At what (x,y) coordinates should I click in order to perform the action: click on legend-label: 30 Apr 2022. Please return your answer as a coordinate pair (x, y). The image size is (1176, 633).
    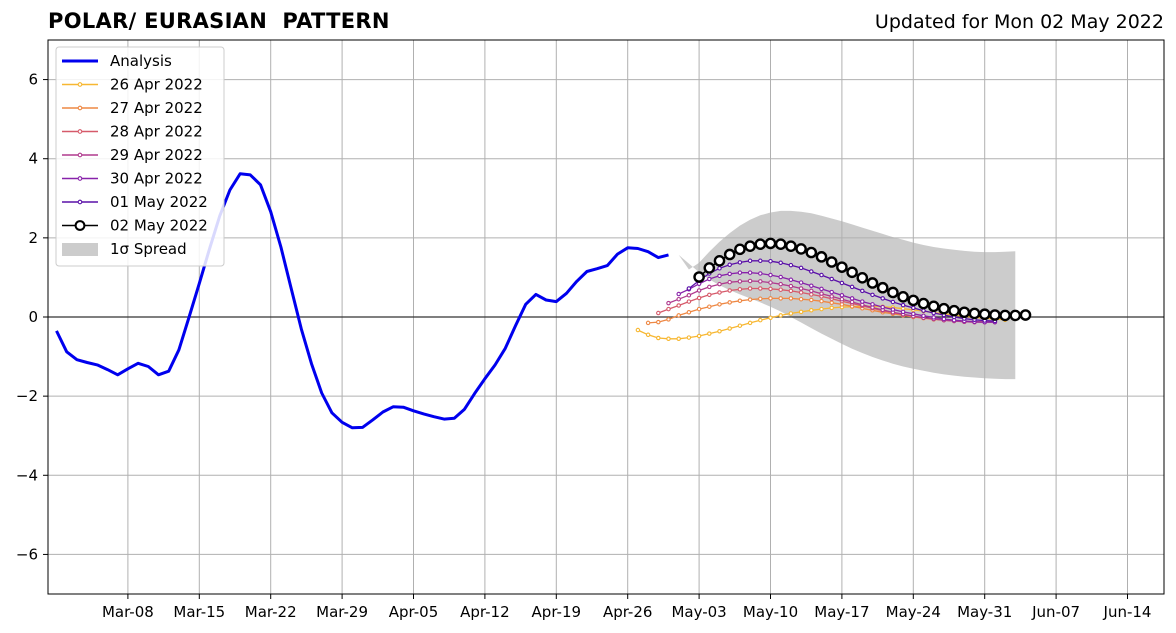
    Looking at the image, I should click on (156, 179).